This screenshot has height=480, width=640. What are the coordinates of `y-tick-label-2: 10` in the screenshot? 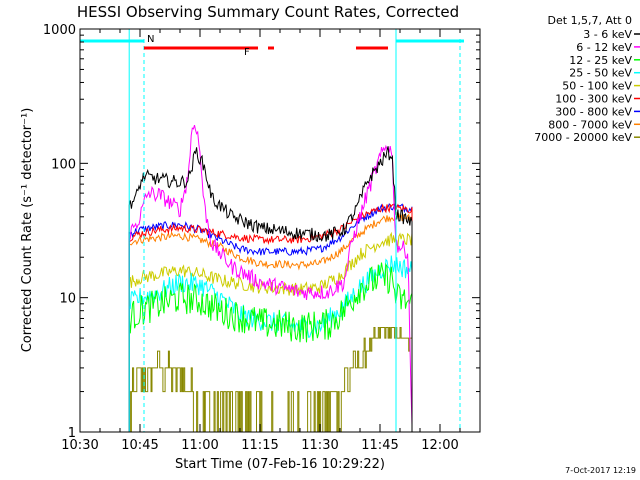 It's located at (67, 299).